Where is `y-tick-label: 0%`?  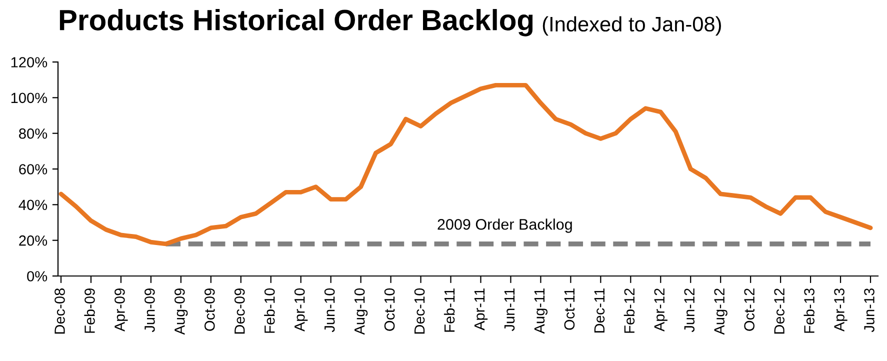
y-tick-label: 0% is located at coordinates (37, 276).